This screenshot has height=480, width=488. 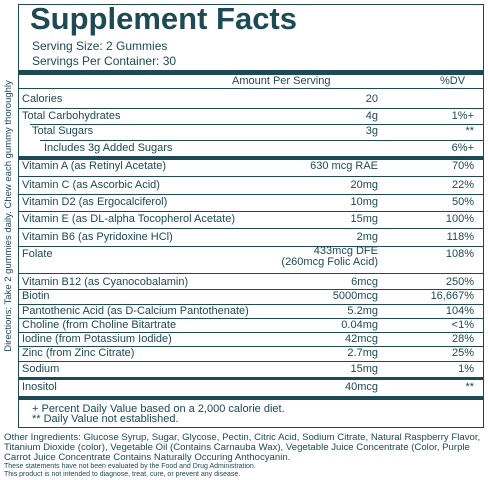 What do you see at coordinates (462, 353) in the screenshot?
I see `daily-value: 25%` at bounding box center [462, 353].